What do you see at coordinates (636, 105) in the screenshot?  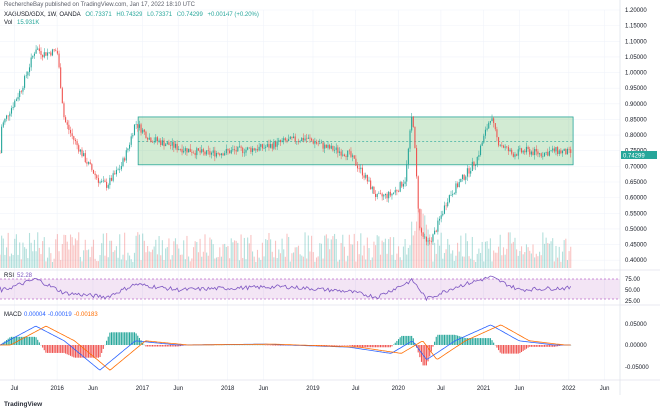 I see `price-tick-label: 0.90000` at bounding box center [636, 105].